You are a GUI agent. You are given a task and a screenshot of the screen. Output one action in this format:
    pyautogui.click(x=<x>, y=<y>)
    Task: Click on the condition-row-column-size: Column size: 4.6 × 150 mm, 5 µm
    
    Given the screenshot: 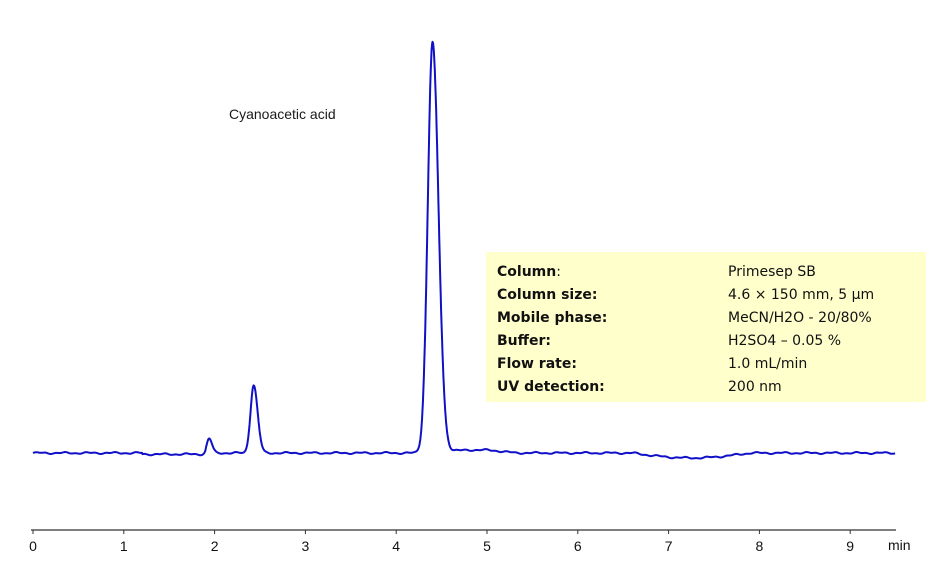 What is the action you would take?
    pyautogui.click(x=711, y=295)
    